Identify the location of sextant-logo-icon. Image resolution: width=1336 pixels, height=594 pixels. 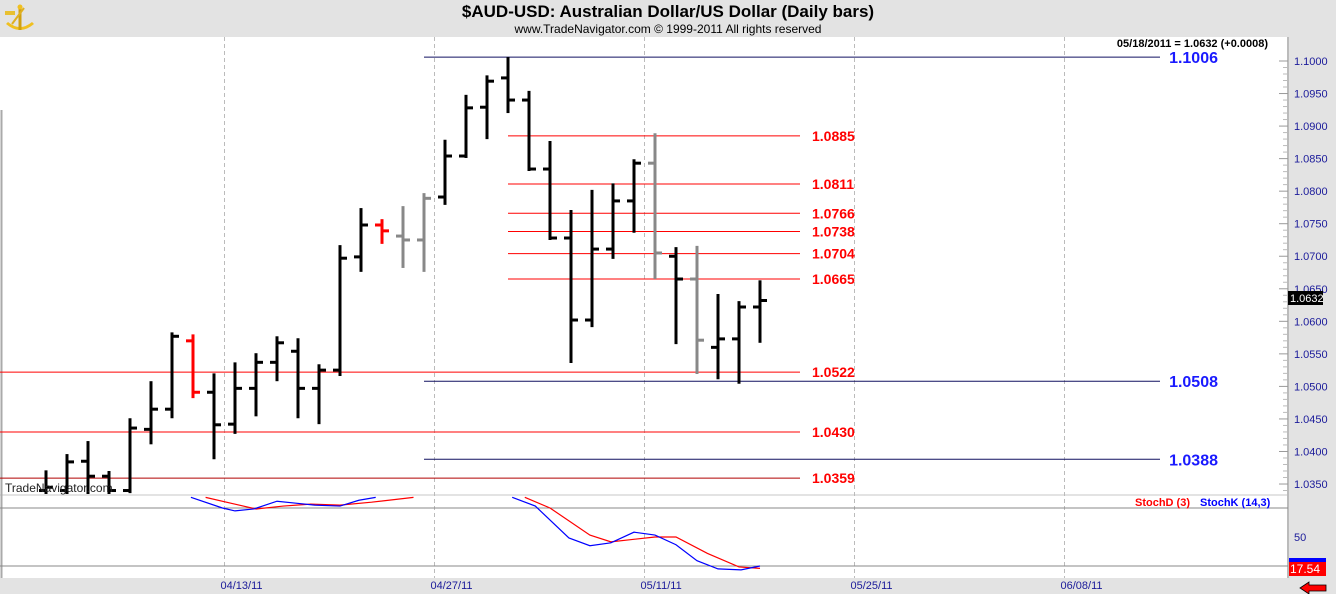
(20, 18).